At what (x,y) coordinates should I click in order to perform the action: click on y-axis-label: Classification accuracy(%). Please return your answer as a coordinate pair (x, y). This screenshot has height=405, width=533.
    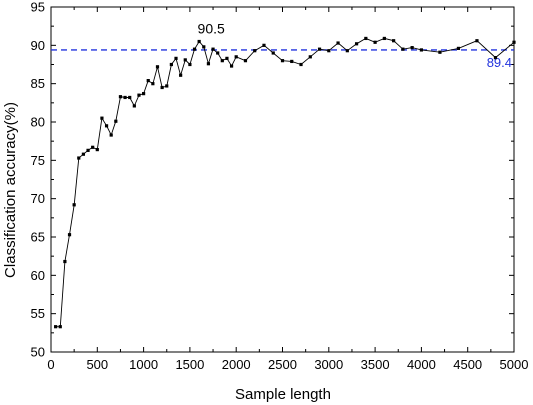
    Looking at the image, I should click on (10, 190).